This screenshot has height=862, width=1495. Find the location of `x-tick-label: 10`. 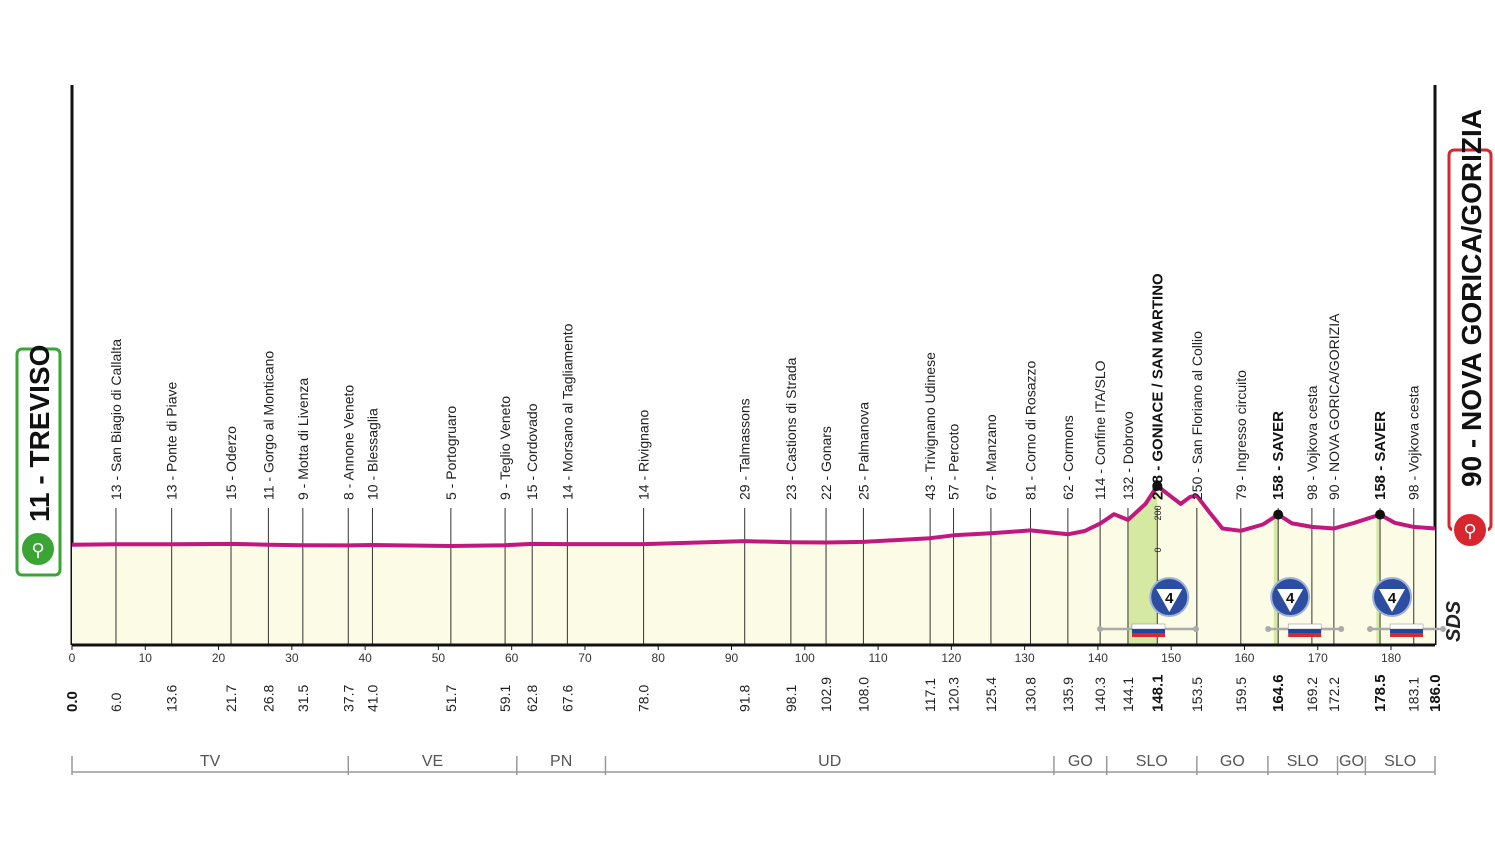

x-tick-label: 10 is located at coordinates (146, 658).